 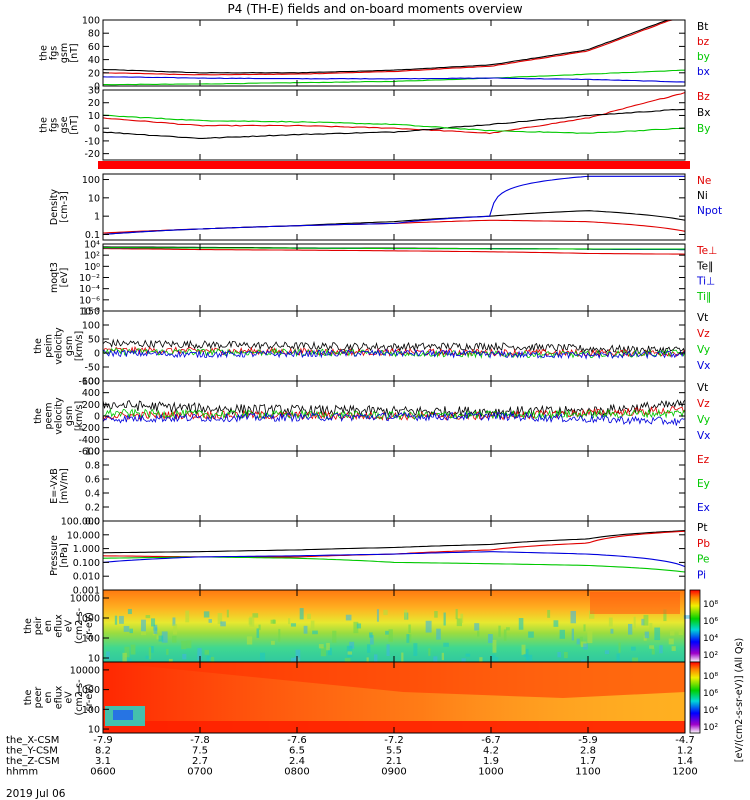 What do you see at coordinates (38, 626) in the screenshot?
I see `ylabel-line: peir` at bounding box center [38, 626].